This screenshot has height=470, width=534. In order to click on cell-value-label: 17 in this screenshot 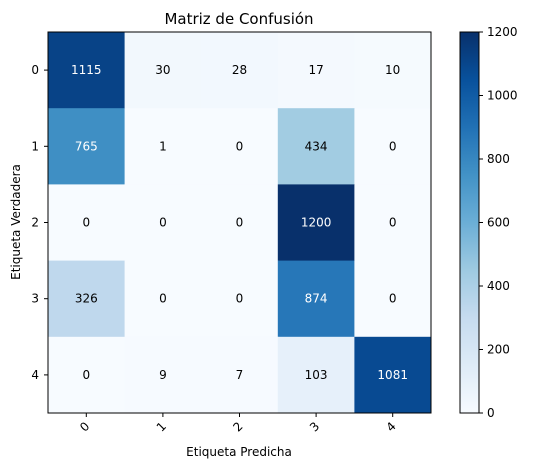, I will do `click(315, 70)`.